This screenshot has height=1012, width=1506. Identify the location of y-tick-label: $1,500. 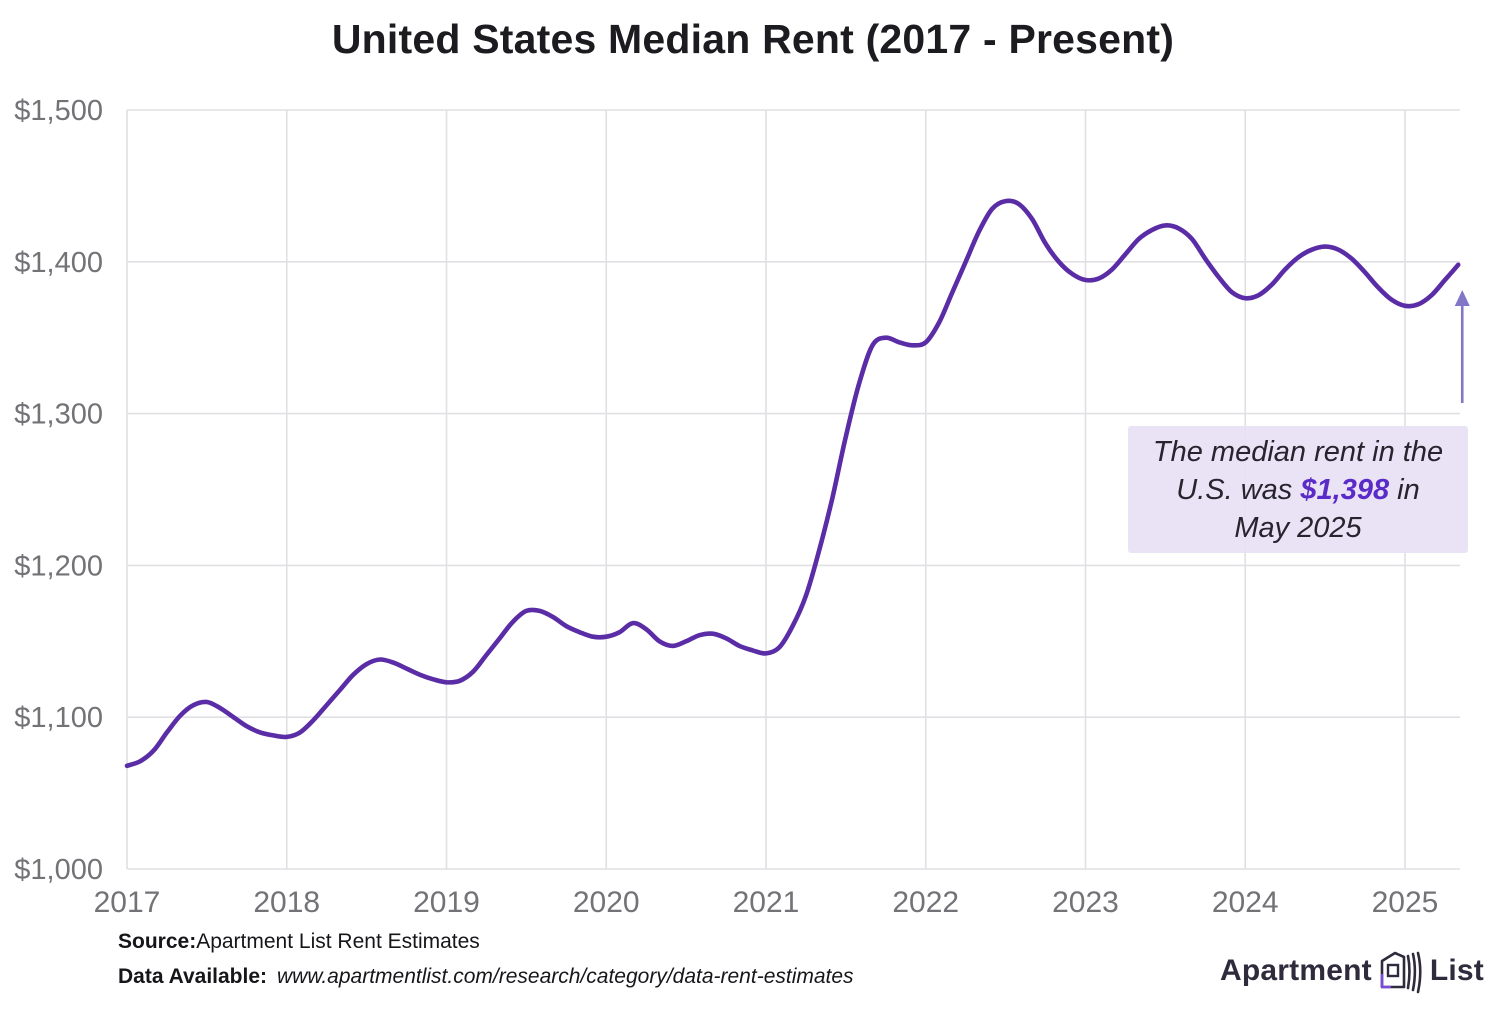
(58, 111).